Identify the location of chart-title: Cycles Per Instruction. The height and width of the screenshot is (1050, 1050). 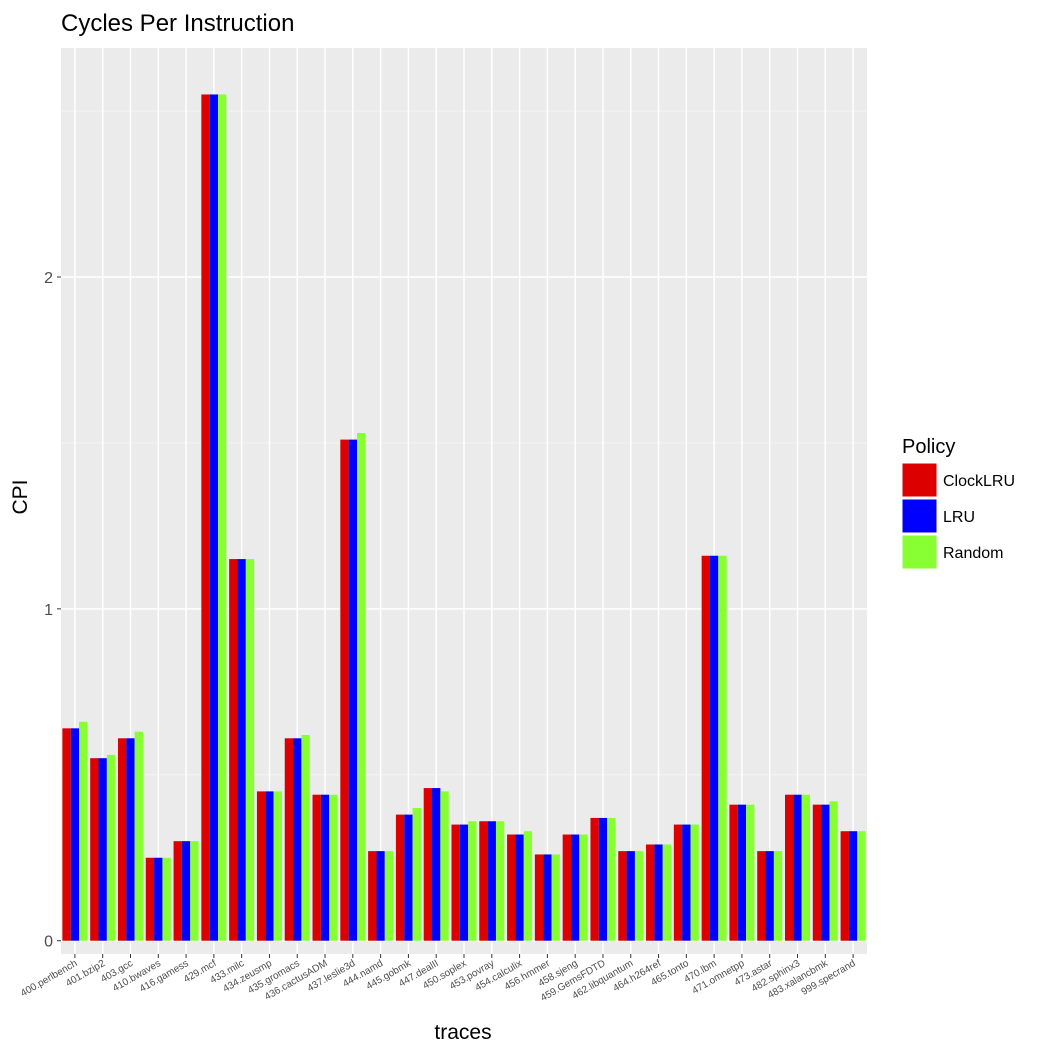
(177, 23).